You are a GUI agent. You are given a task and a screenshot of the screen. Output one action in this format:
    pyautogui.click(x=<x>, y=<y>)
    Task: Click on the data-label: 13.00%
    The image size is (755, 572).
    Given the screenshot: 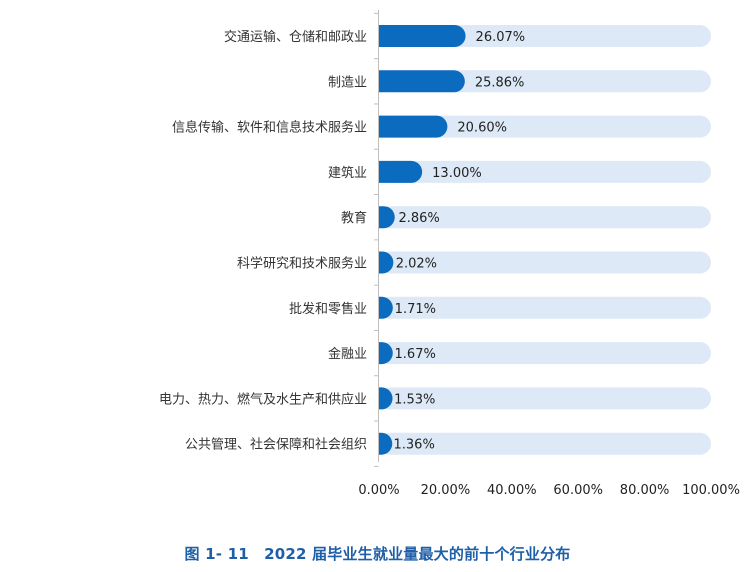 What is the action you would take?
    pyautogui.click(x=457, y=173)
    